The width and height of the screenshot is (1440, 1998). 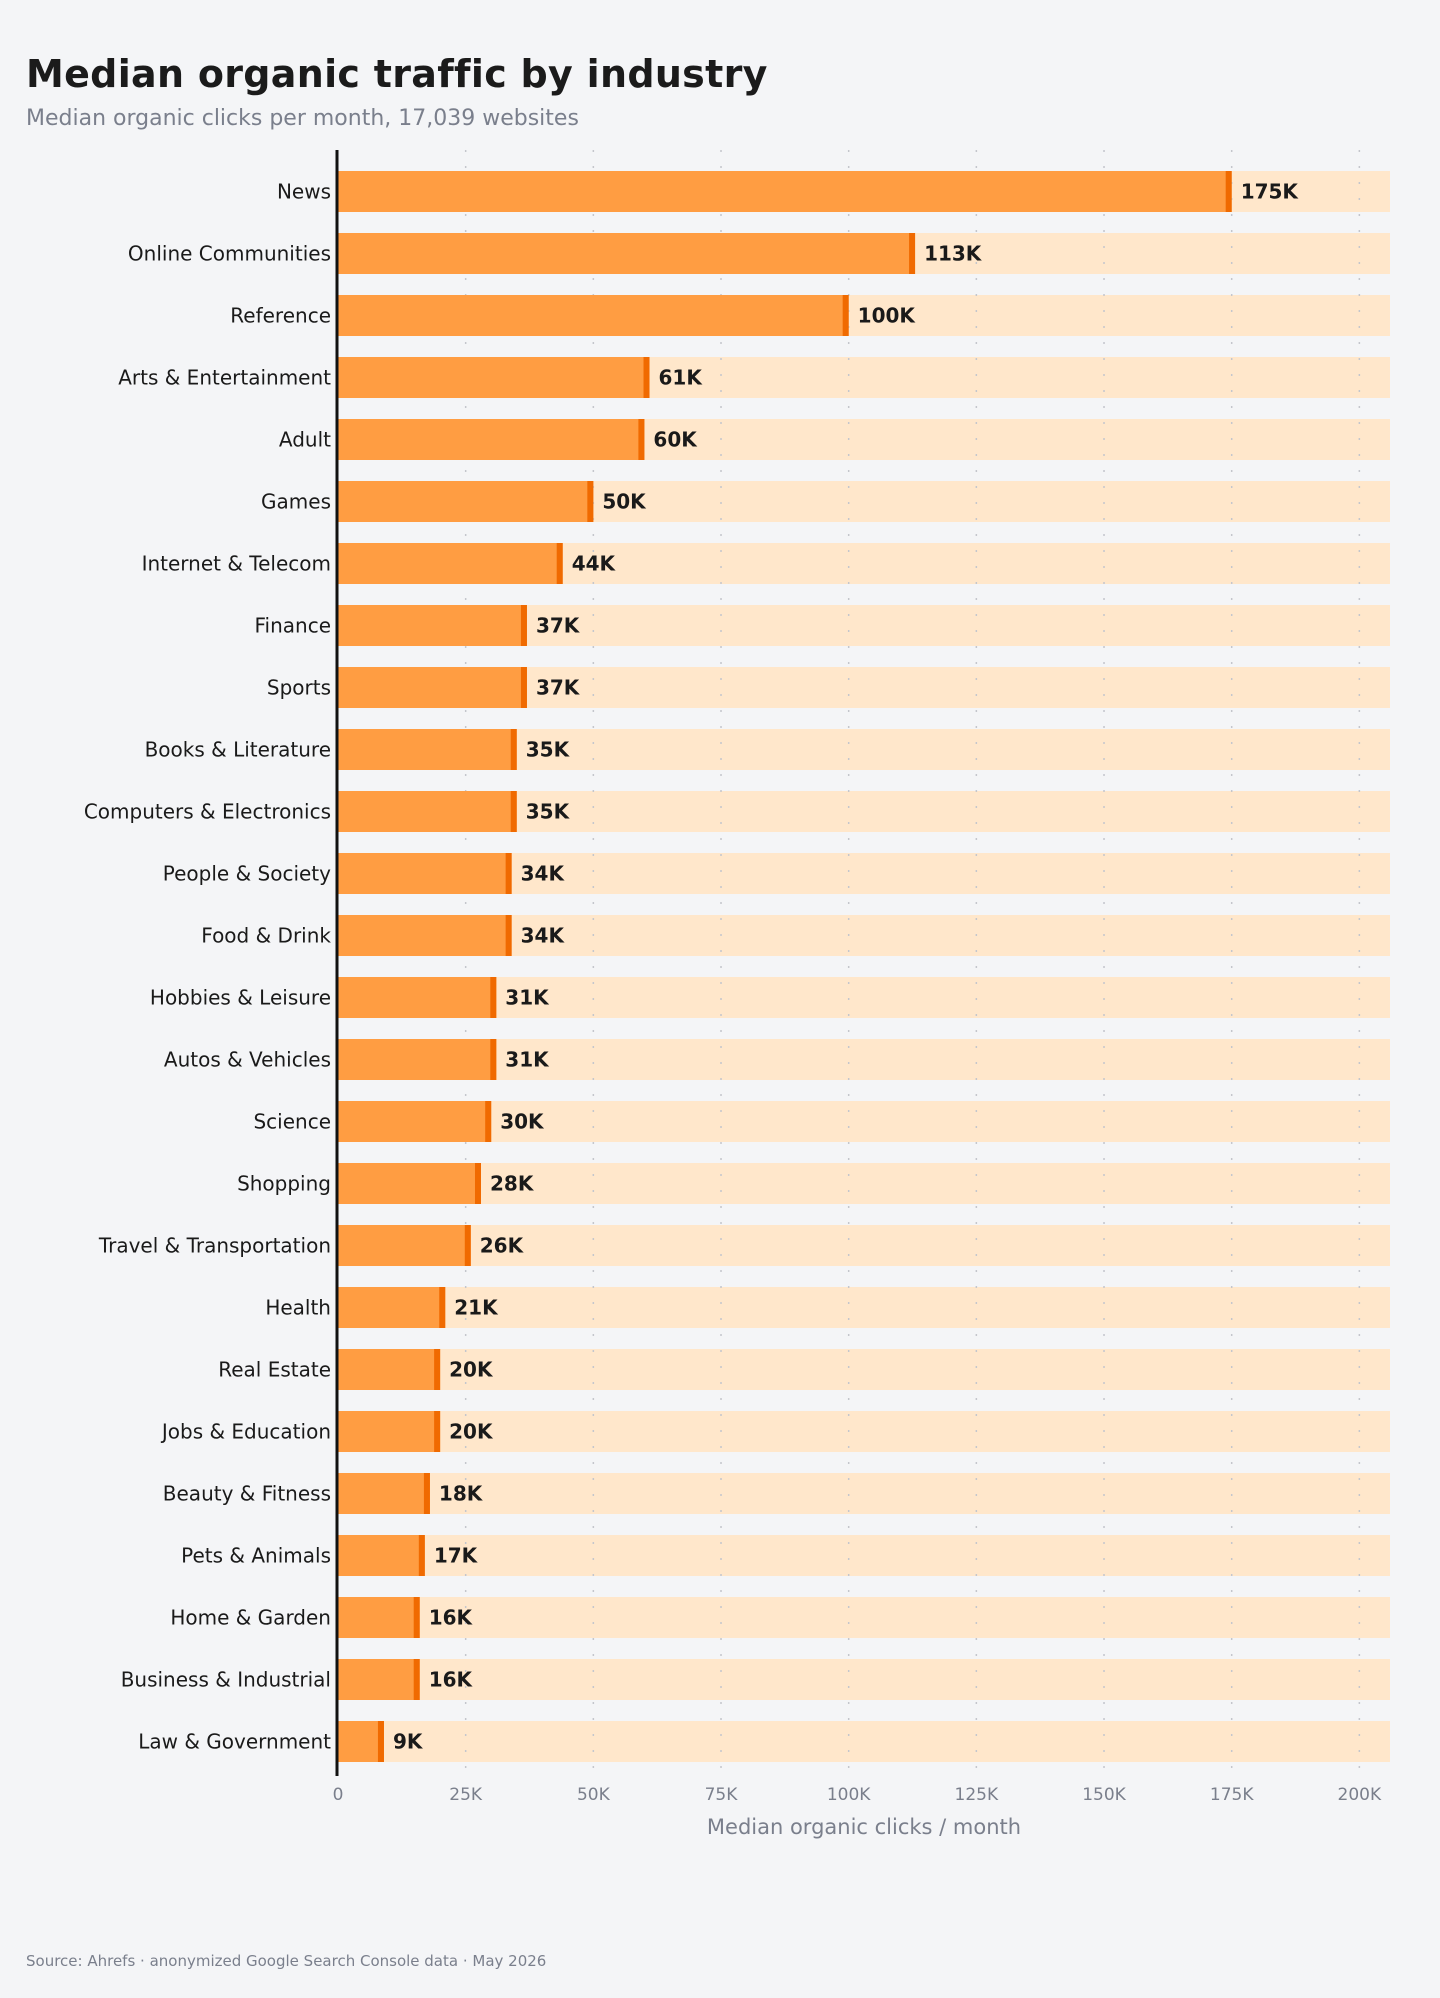 I want to click on value-label: 26K, so click(x=502, y=1246).